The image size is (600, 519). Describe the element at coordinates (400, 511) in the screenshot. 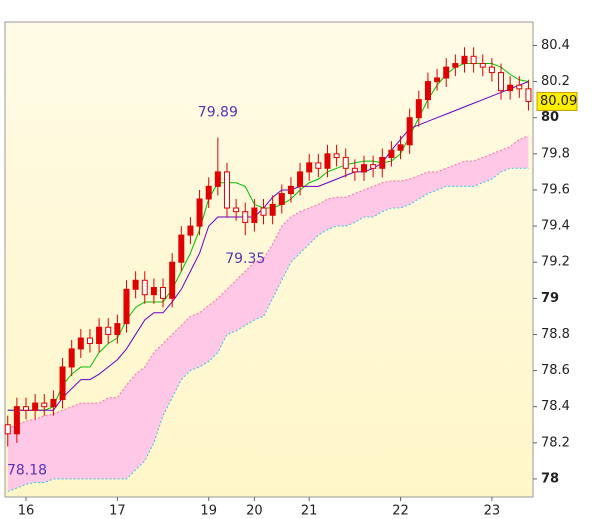

I see `x-tick-label: 22` at that location.